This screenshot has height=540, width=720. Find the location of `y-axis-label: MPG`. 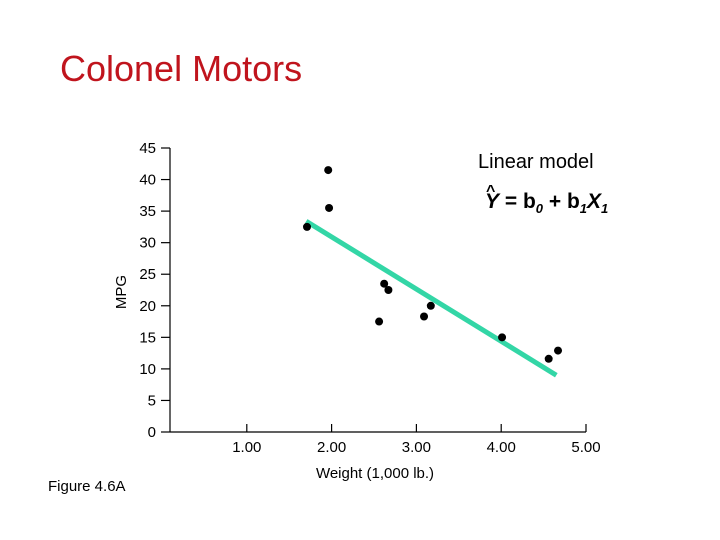

y-axis-label: MPG is located at coordinates (121, 292).